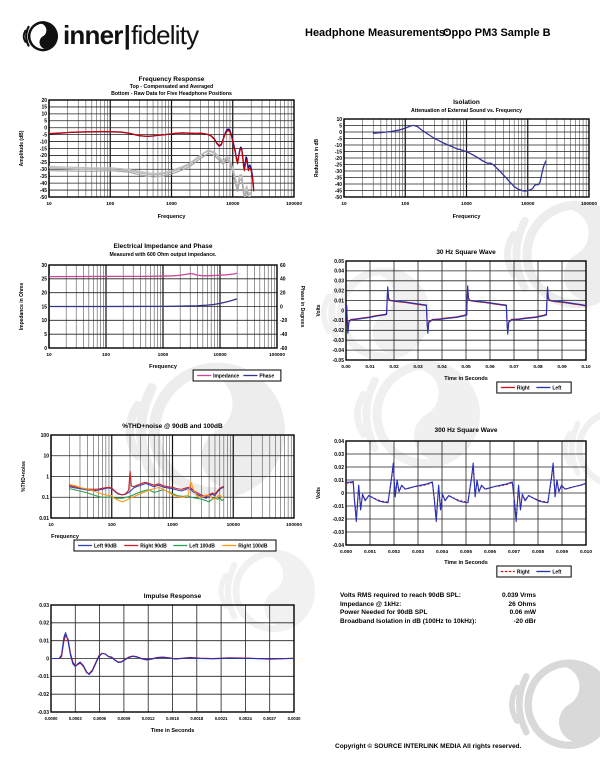 The width and height of the screenshot is (600, 778). What do you see at coordinates (43, 163) in the screenshot?
I see `svg-text: -25` at bounding box center [43, 163].